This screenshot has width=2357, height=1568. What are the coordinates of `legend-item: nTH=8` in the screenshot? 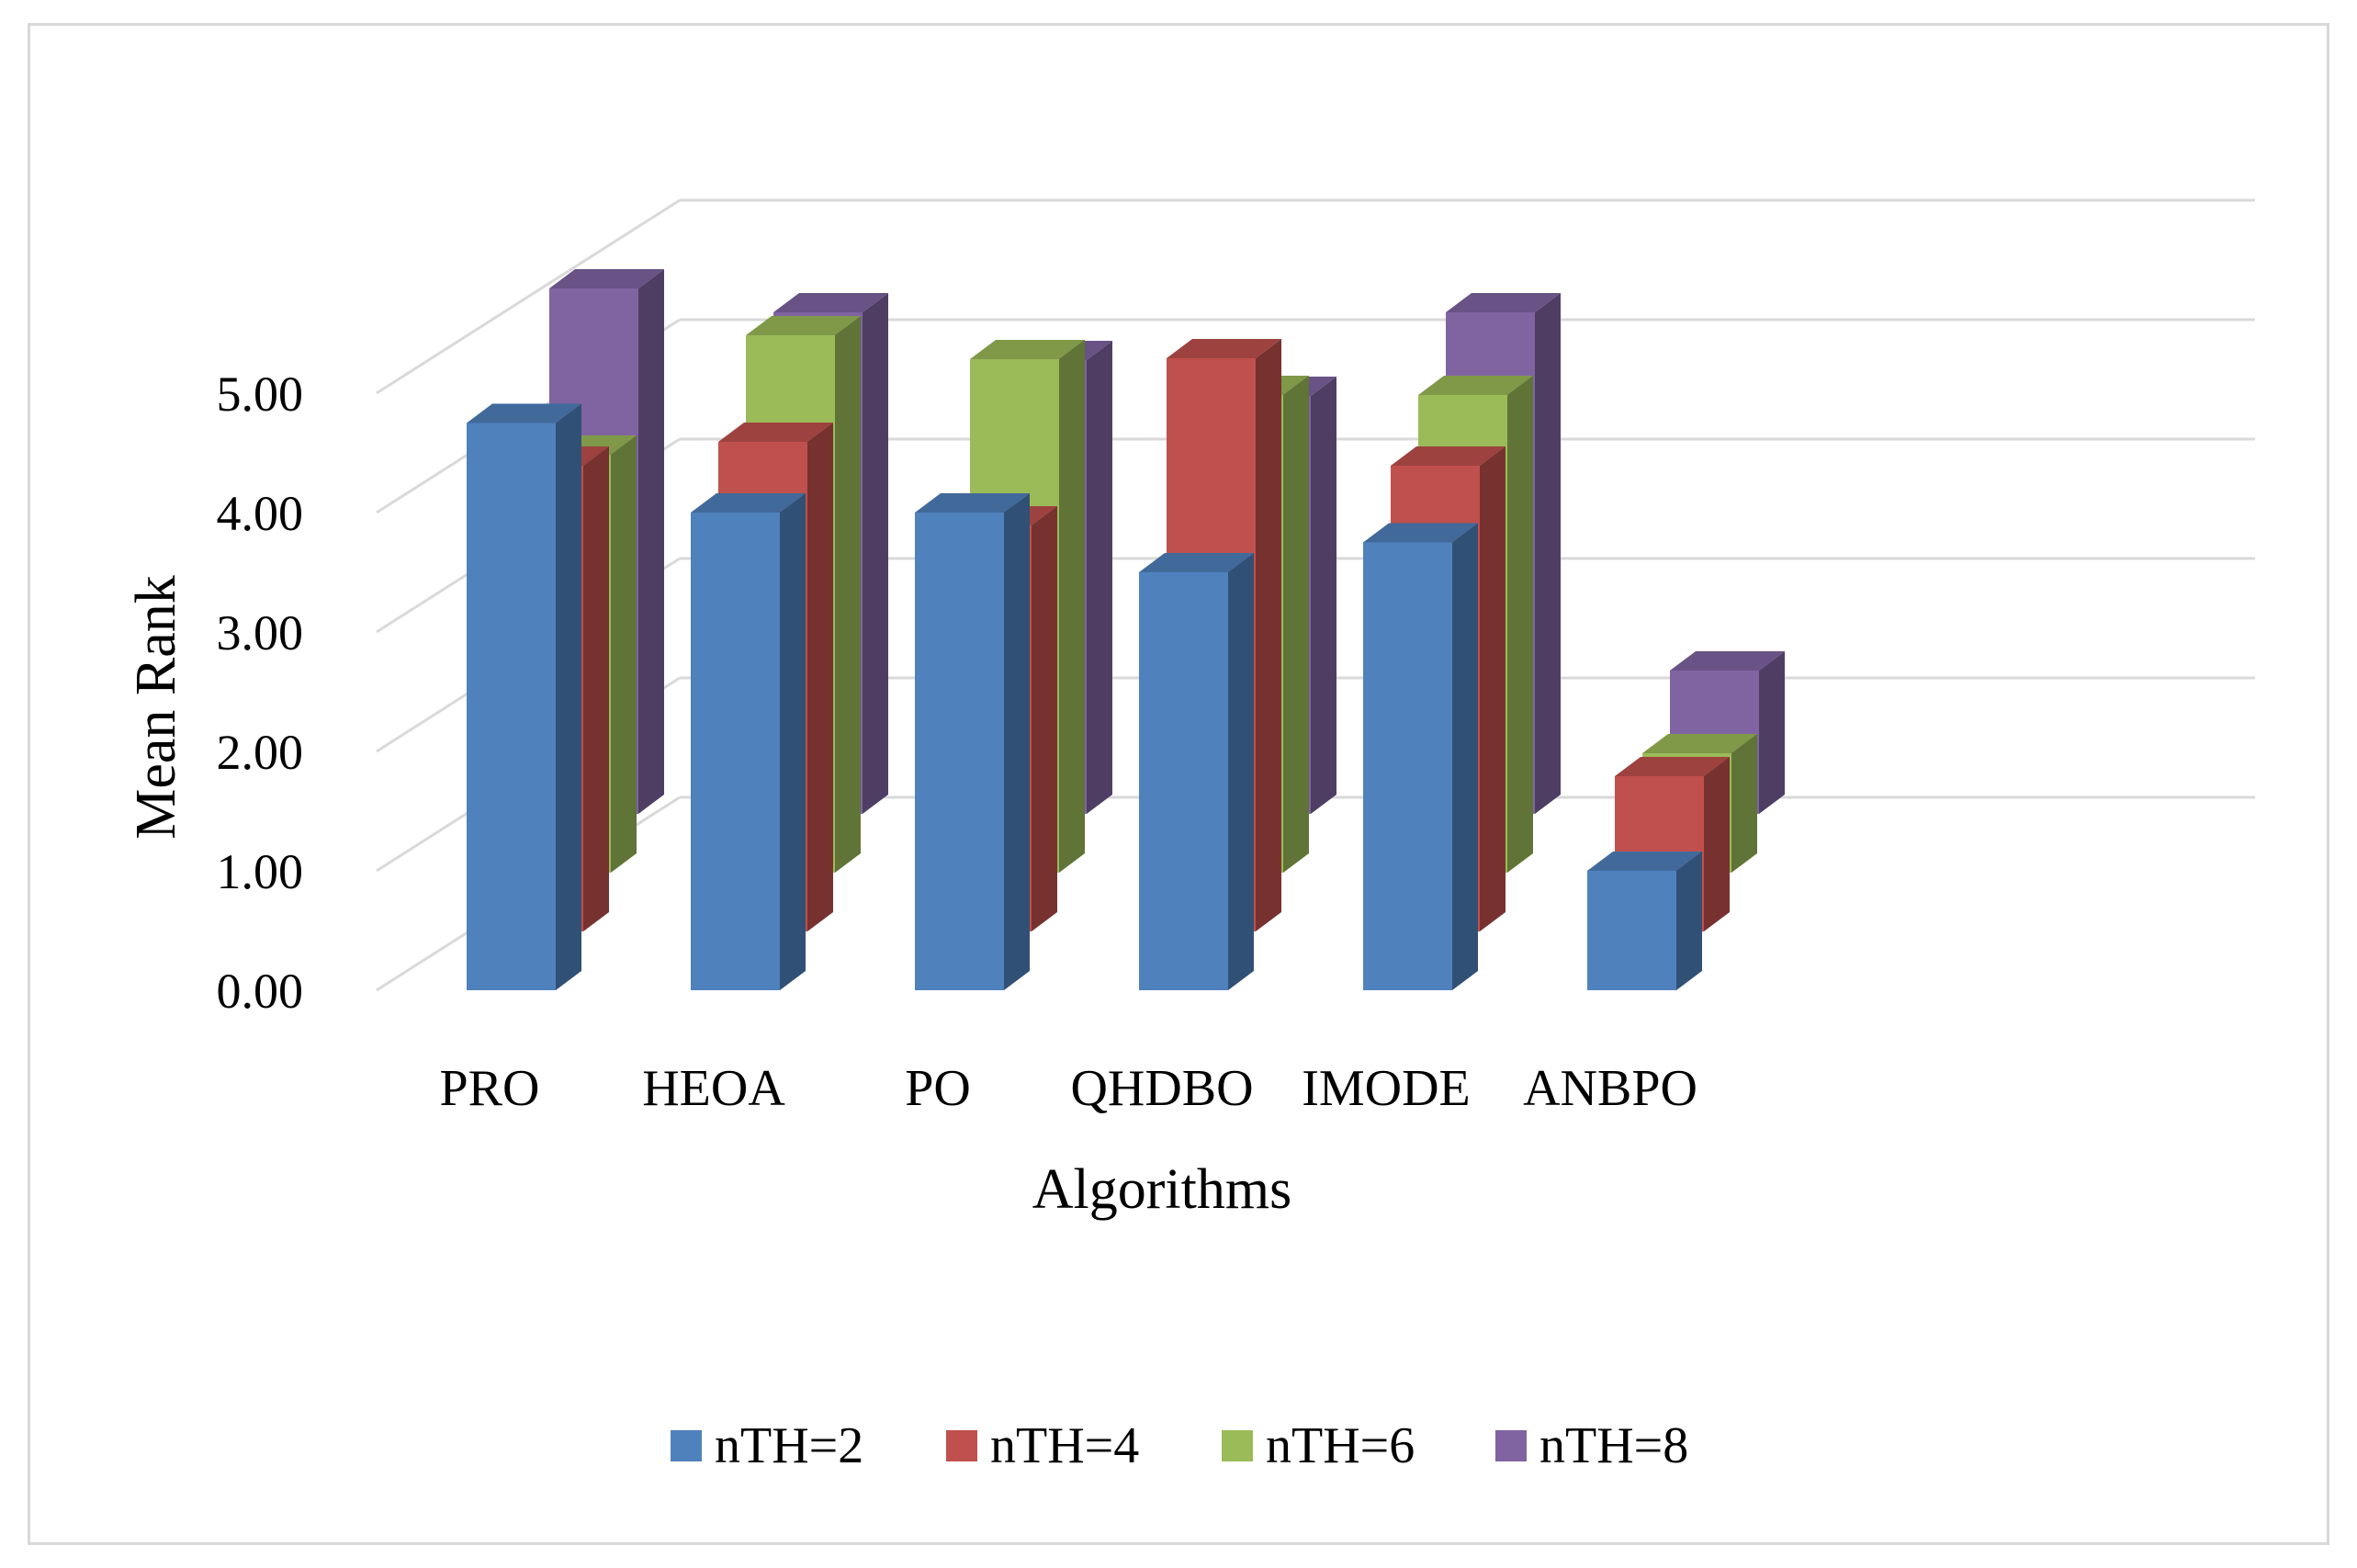 It's located at (1591, 1445).